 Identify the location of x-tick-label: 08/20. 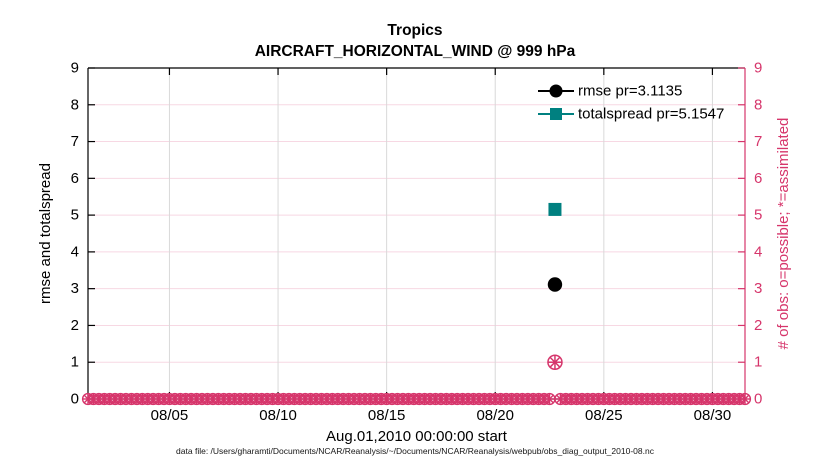
(495, 415).